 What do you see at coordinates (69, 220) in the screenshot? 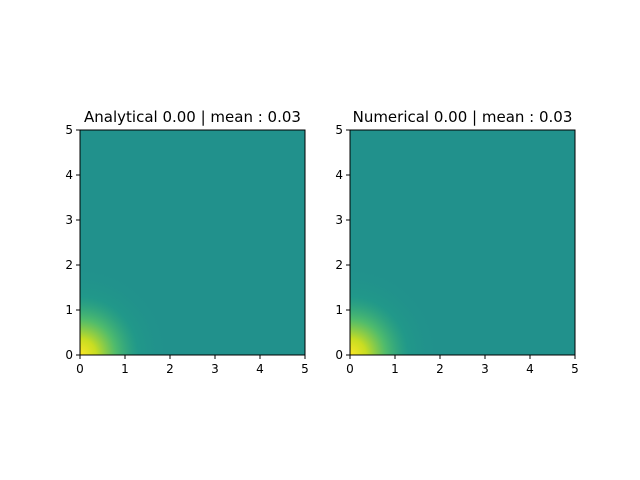
I see `analytical-ytick-label: 3` at bounding box center [69, 220].